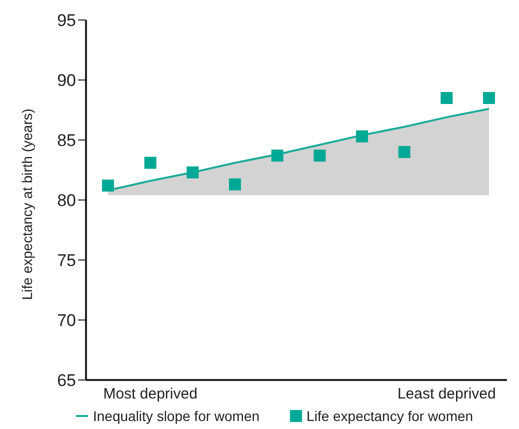  What do you see at coordinates (66, 320) in the screenshot?
I see `y-tick-label: 70` at bounding box center [66, 320].